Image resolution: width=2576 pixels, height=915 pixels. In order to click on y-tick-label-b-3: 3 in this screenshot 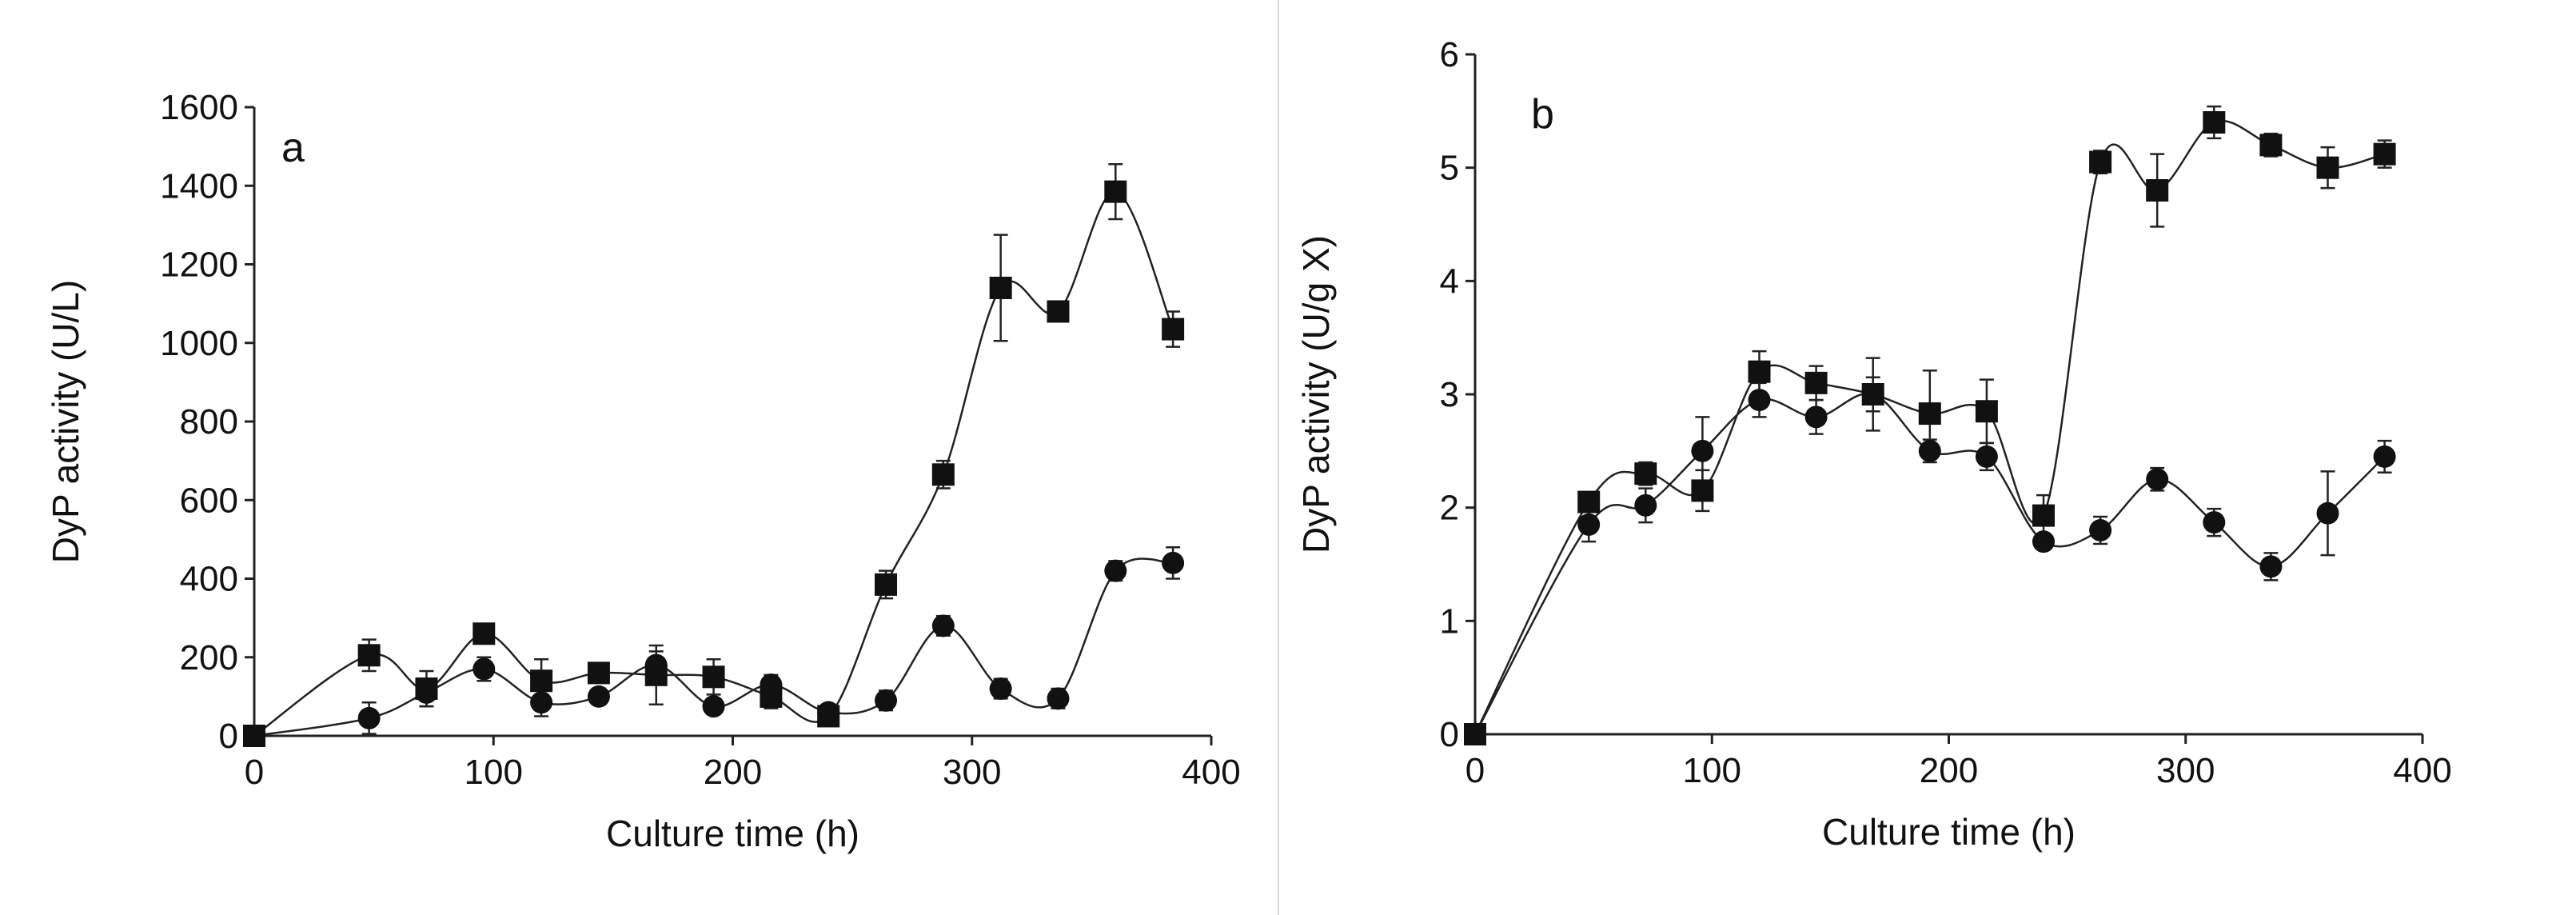, I will do `click(1449, 394)`.